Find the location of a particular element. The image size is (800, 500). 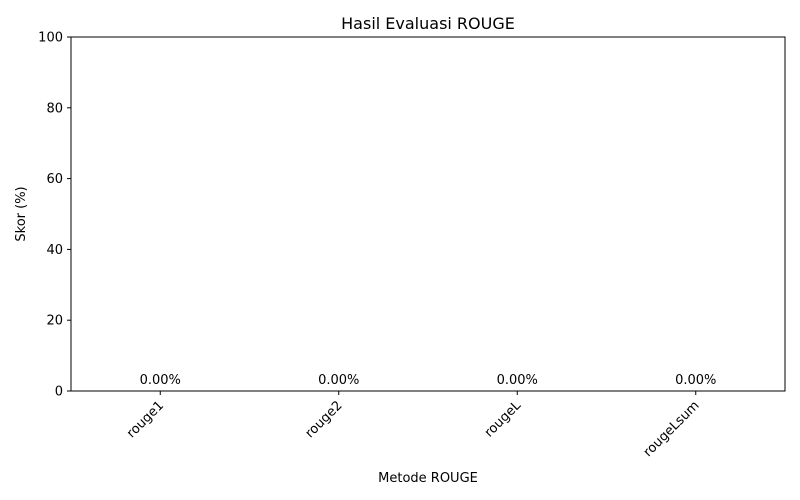

y-tick-label: 20 is located at coordinates (54, 321).